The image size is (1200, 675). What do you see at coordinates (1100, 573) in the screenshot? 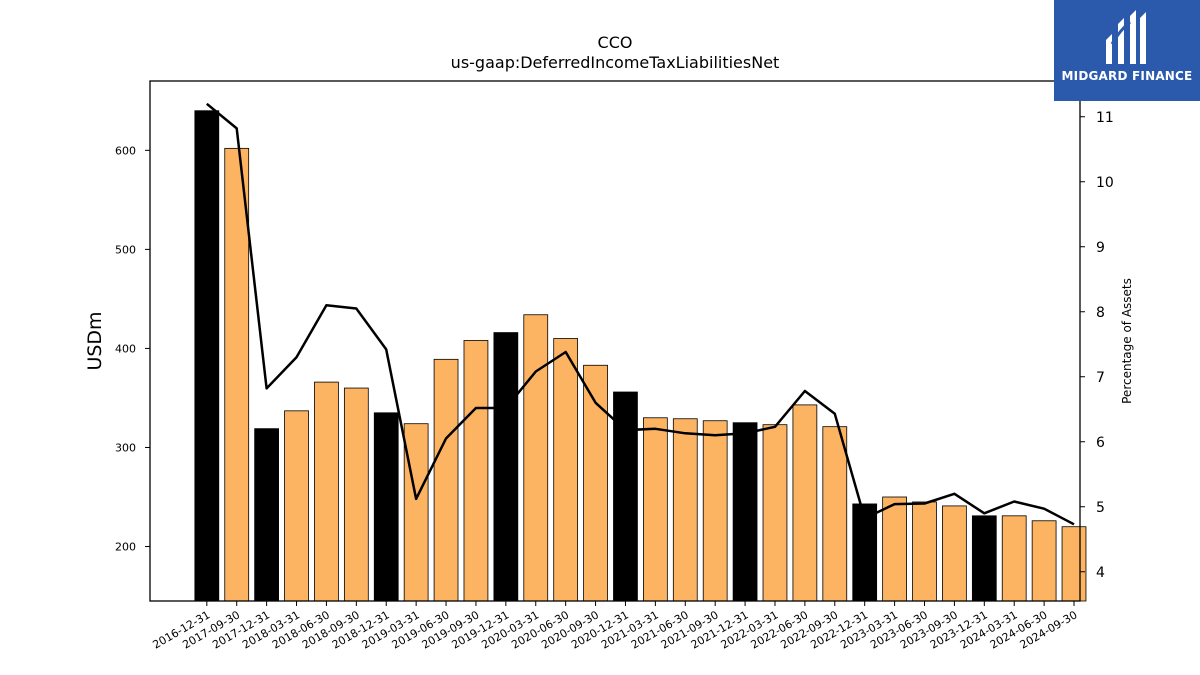
I see `y2-tick-label: 4` at bounding box center [1100, 573].